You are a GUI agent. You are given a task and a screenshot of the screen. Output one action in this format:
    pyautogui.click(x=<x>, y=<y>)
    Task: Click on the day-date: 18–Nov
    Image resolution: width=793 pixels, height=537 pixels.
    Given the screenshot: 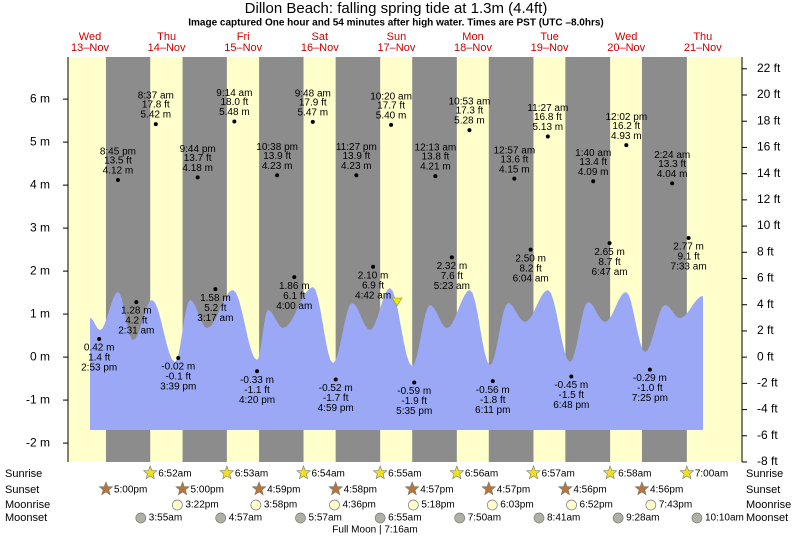 What is the action you would take?
    pyautogui.click(x=473, y=48)
    